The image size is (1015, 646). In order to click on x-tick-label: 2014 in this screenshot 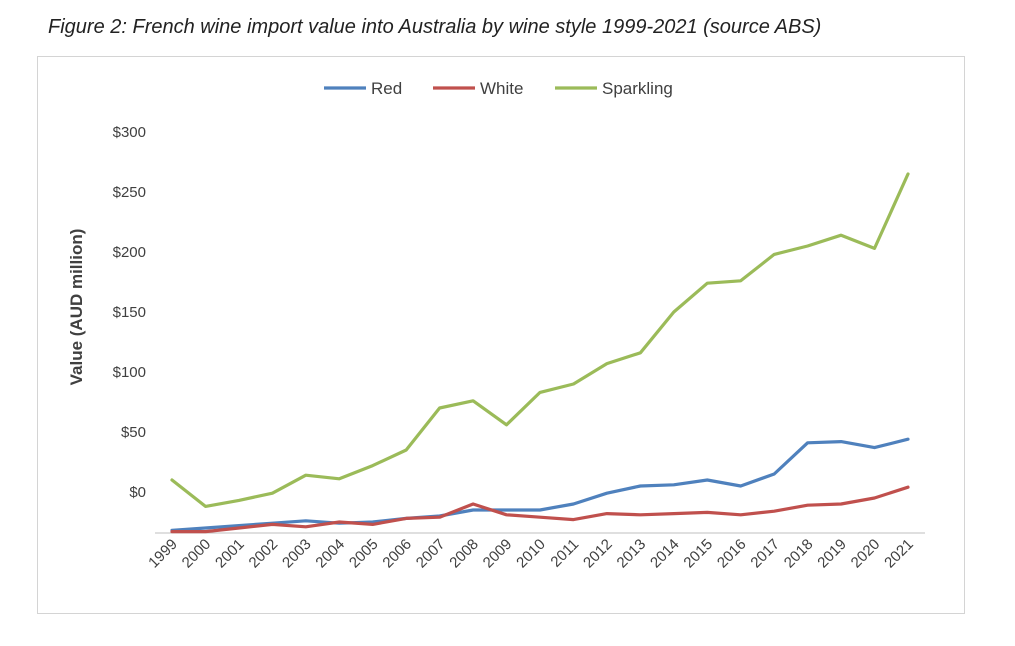, I will do `click(665, 554)`.